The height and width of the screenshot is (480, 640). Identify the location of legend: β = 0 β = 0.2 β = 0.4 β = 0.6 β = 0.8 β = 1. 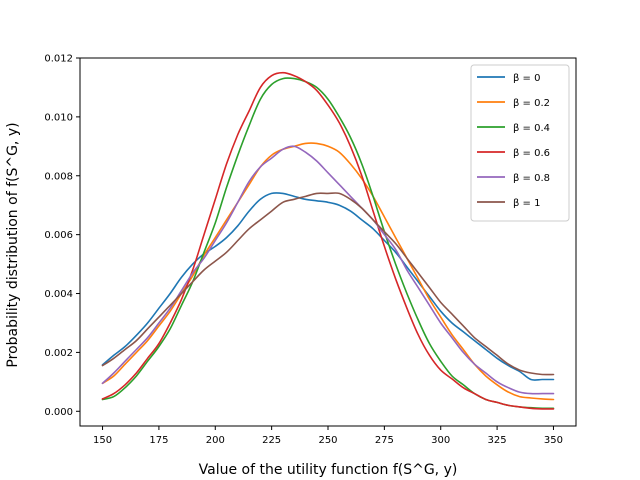
(520, 143).